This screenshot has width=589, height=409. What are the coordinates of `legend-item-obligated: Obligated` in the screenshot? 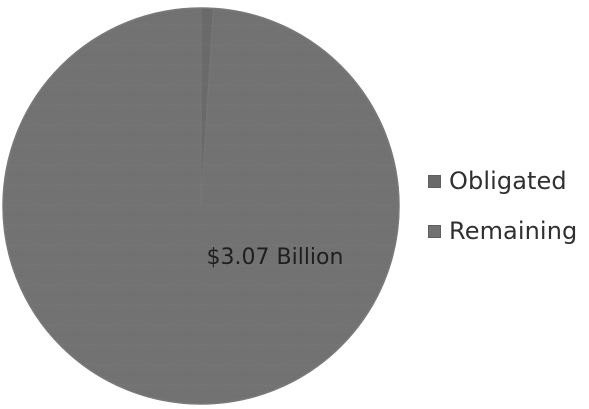 It's located at (508, 181).